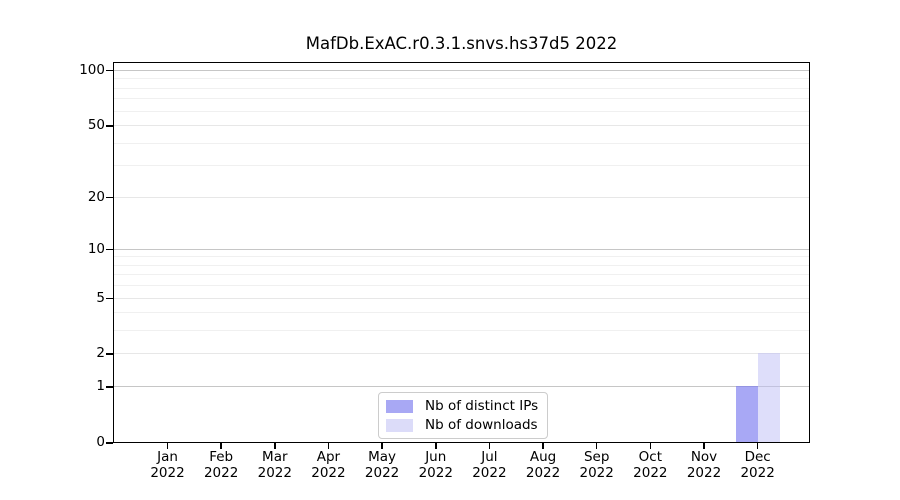 The width and height of the screenshot is (900, 500). What do you see at coordinates (757, 465) in the screenshot?
I see `x-tick-label: Dec 2022` at bounding box center [757, 465].